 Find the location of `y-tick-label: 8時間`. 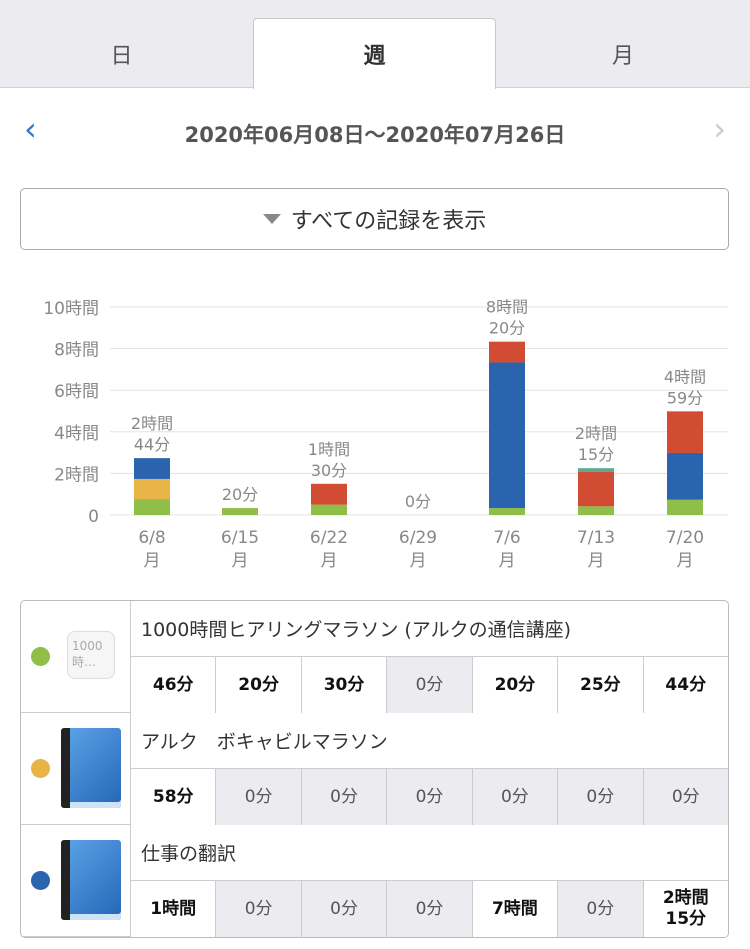

y-tick-label: 8時間 is located at coordinates (76, 351).